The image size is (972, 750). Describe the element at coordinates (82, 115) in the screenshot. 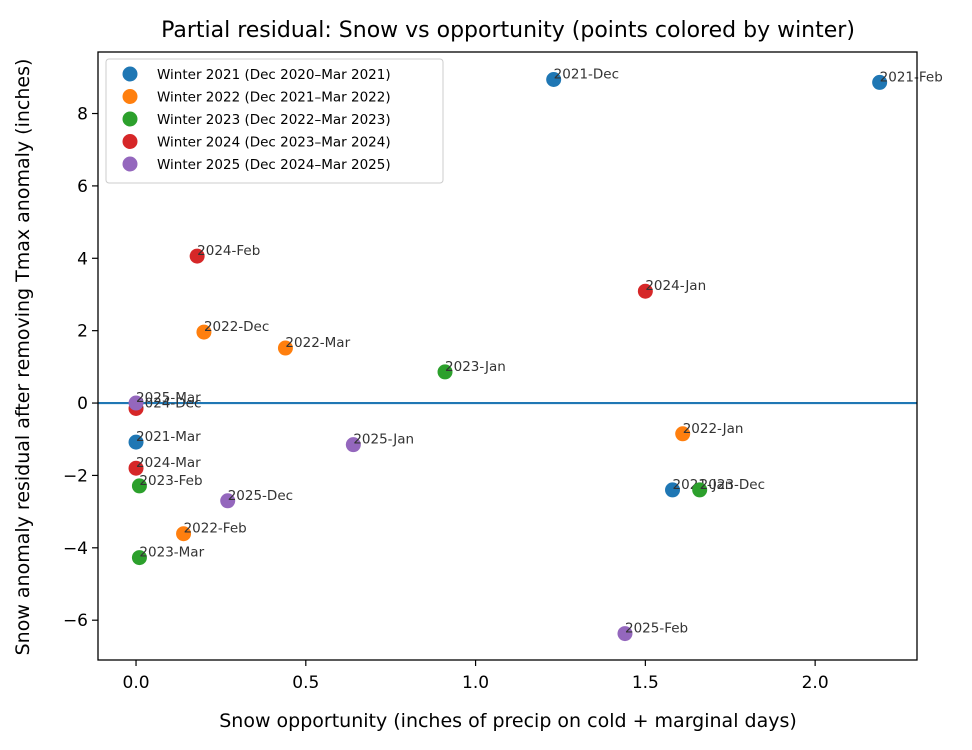

I see `y-tick-label: 8` at that location.